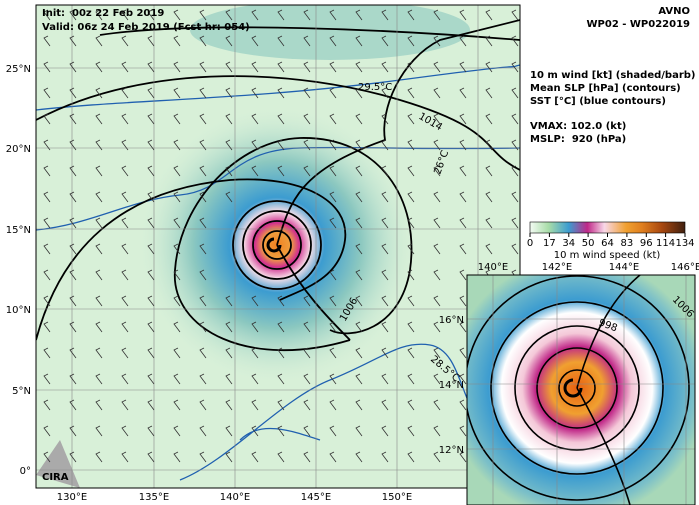  What do you see at coordinates (665, 243) in the screenshot?
I see `colorbar-tick-label: 114` at bounding box center [665, 243].